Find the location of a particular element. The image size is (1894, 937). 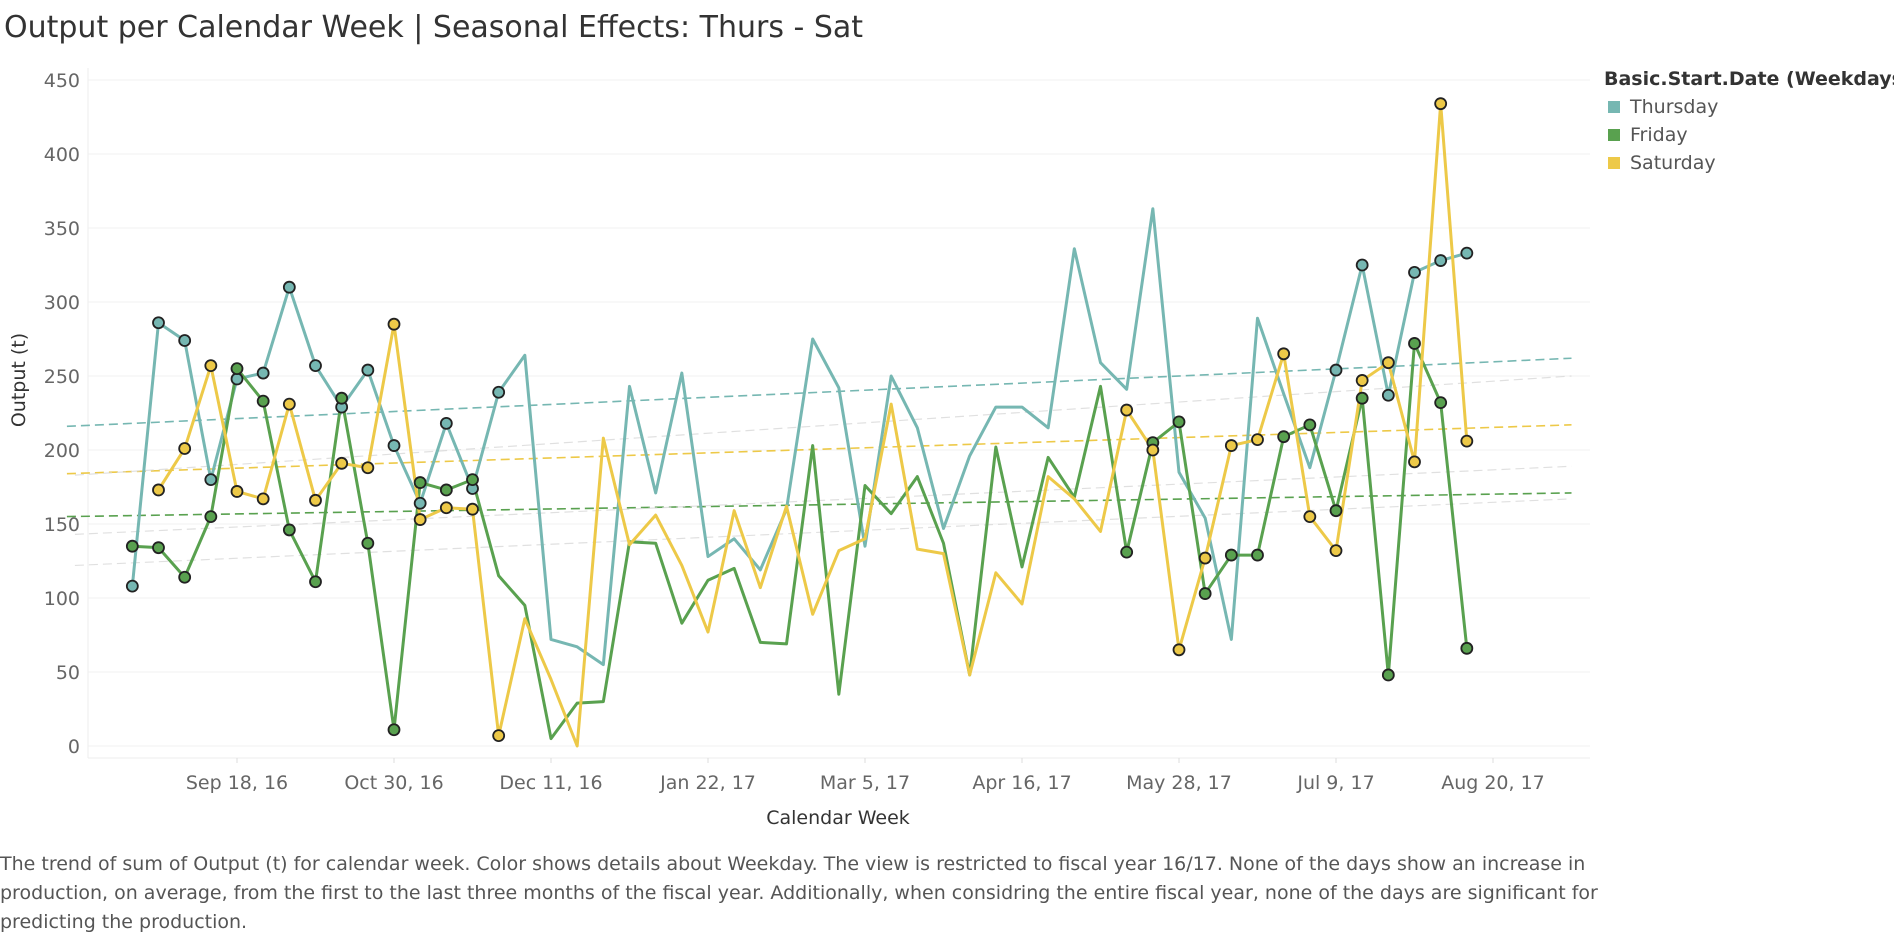

y-tick-label: 350 is located at coordinates (62, 229).